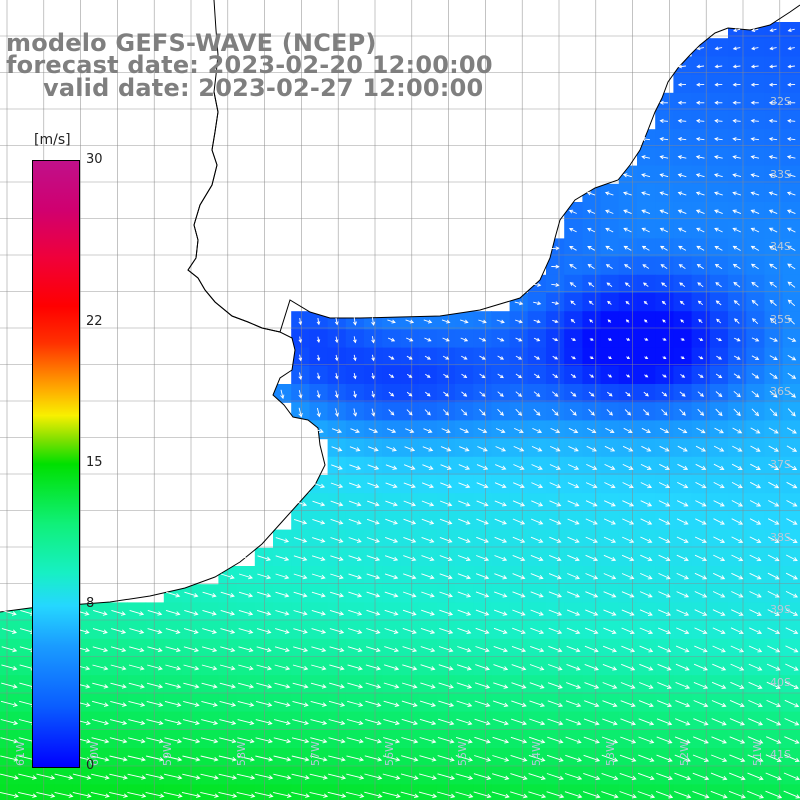 The width and height of the screenshot is (800, 800). Describe the element at coordinates (610, 753) in the screenshot. I see `longitude-label: 53W` at that location.